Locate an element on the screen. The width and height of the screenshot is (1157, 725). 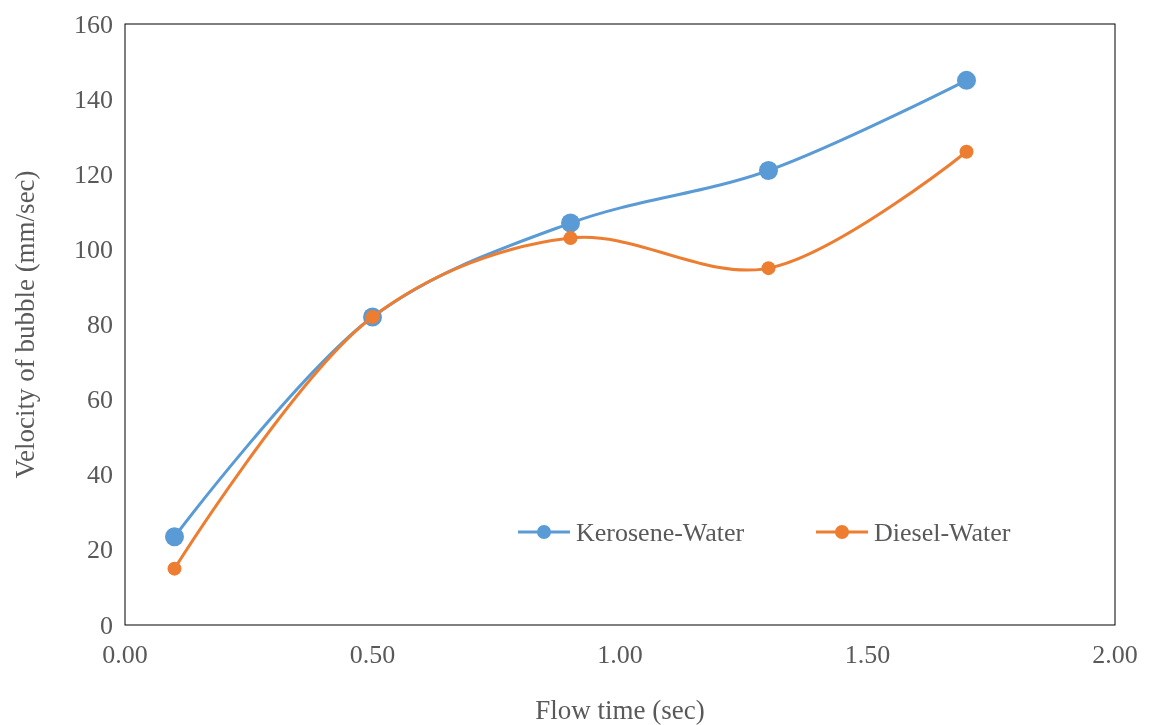
y-tick-label: 160 is located at coordinates (93, 24).